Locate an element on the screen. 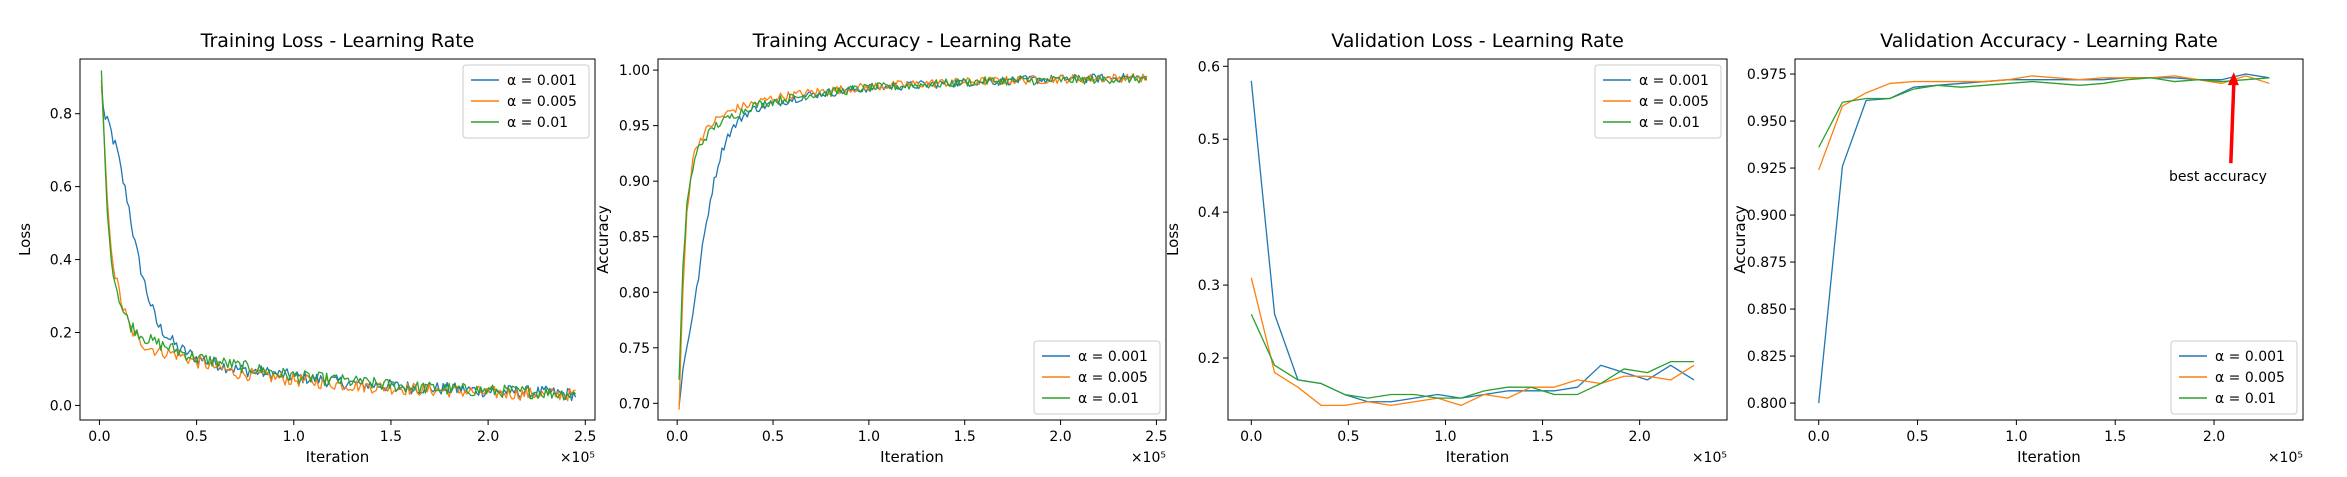 The height and width of the screenshot is (477, 2347). y-tick-label: 0.925 is located at coordinates (1767, 169).